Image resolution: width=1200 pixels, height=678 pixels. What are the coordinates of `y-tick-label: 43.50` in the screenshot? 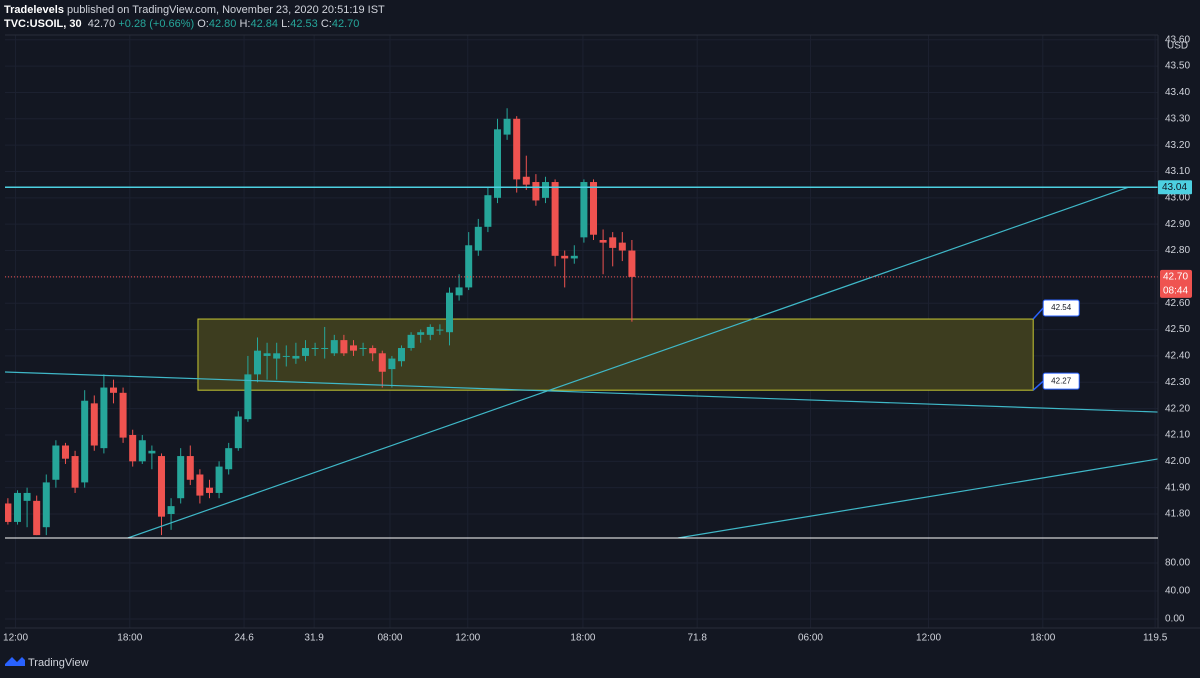 It's located at (1177, 66).